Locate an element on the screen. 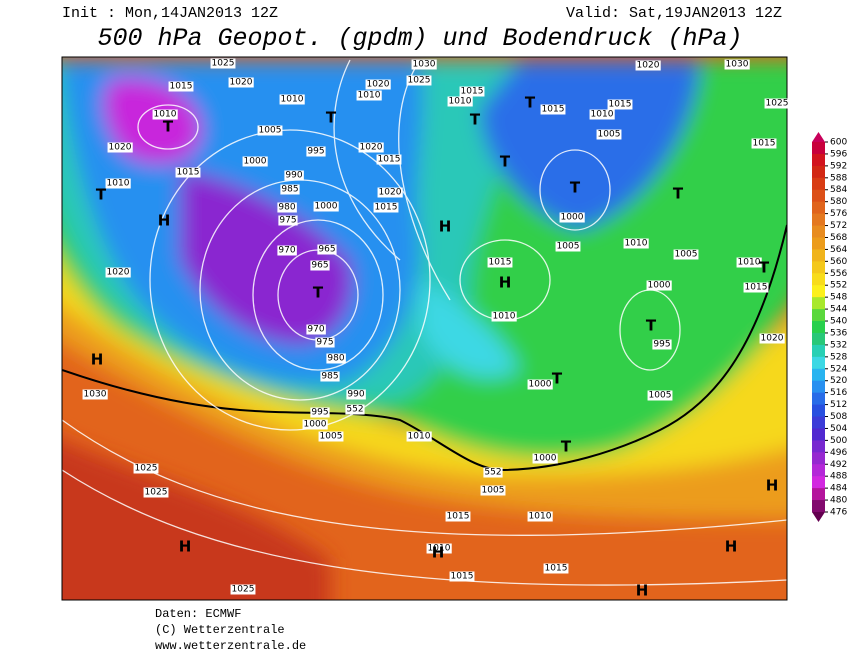 The height and width of the screenshot is (657, 850). footer-line: www.wetterzentrale.de is located at coordinates (230, 646).